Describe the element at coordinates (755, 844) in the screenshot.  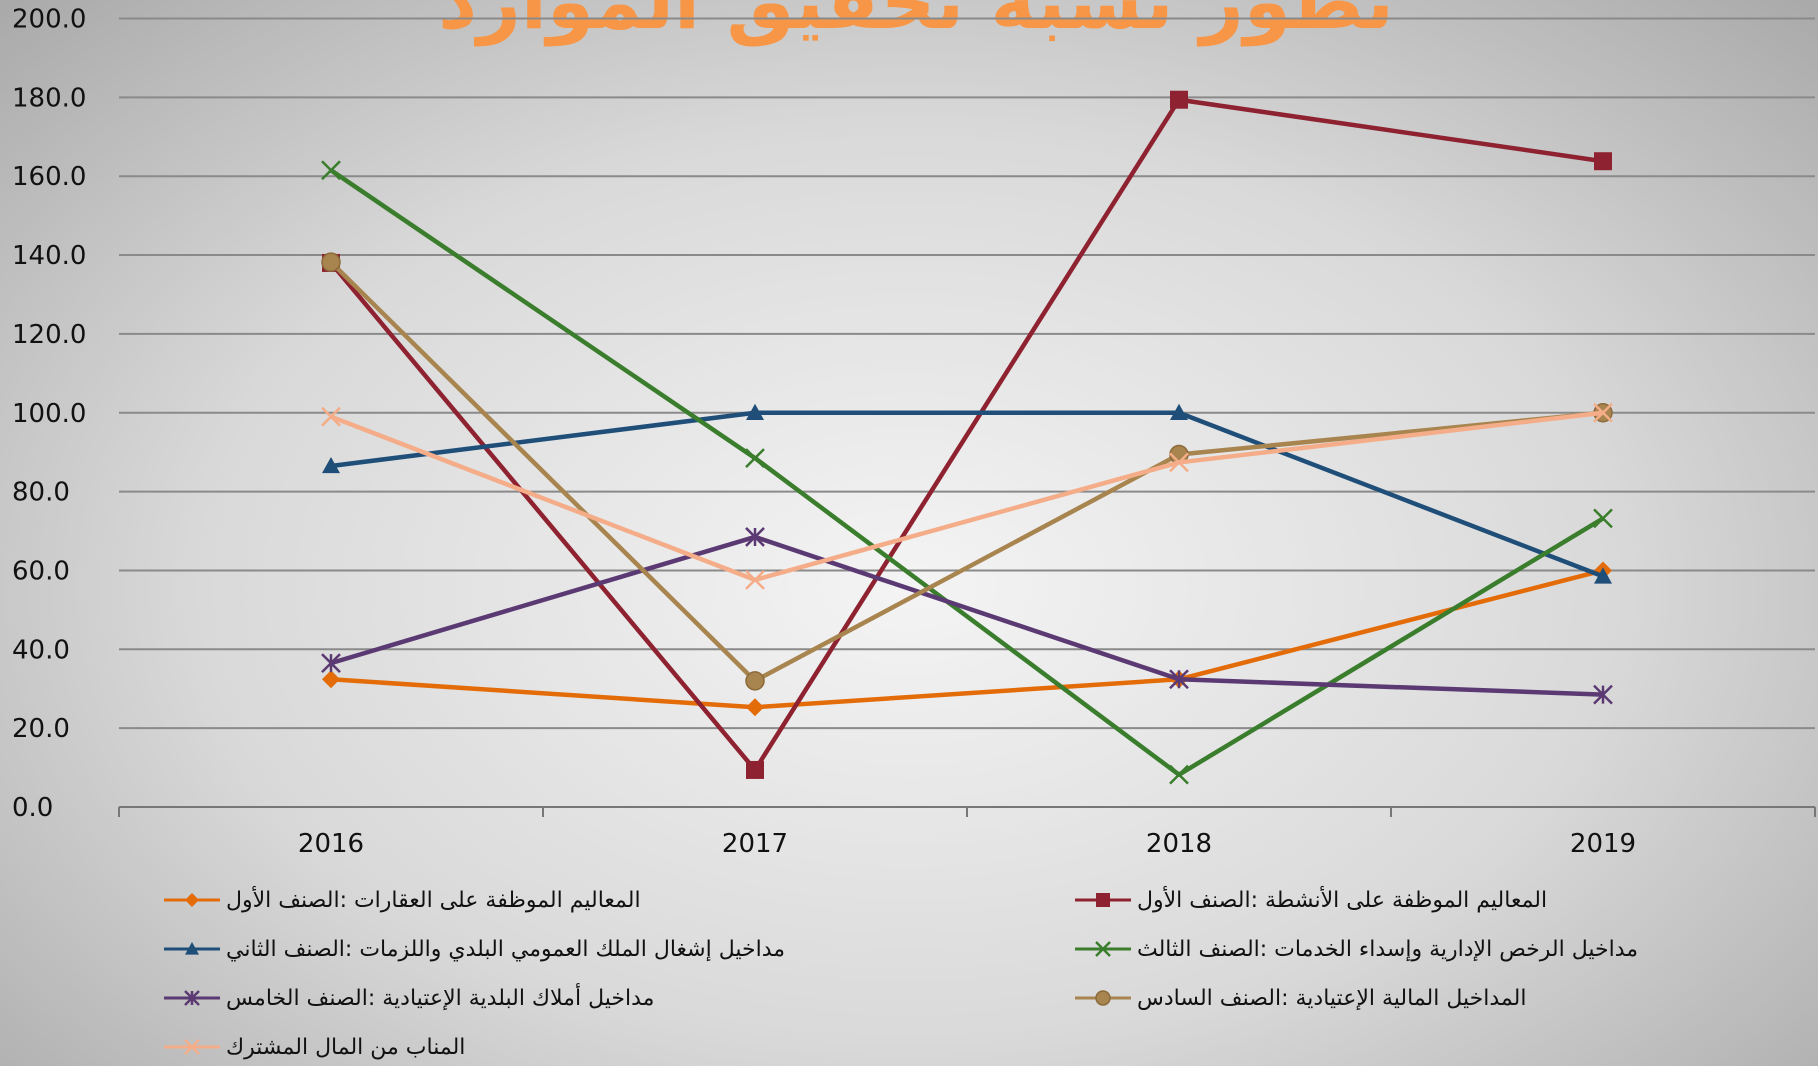
I see `x-tick-label: 2017` at that location.